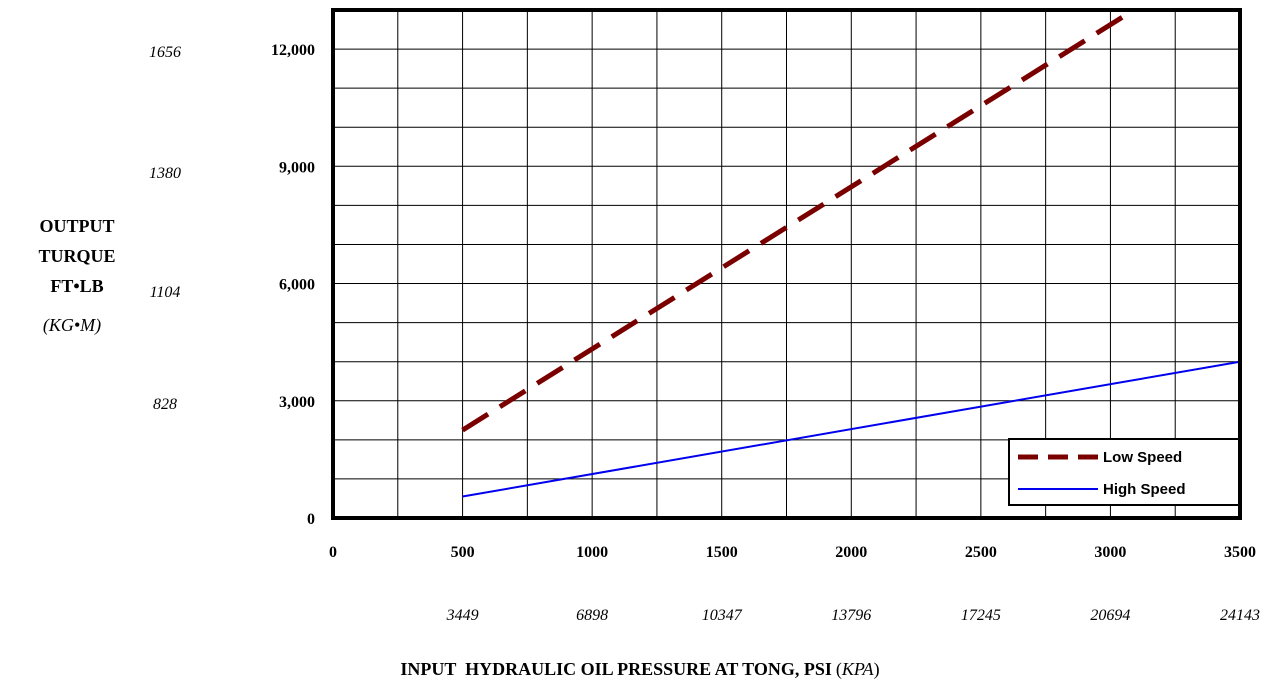  I want to click on x-tick-label: 3000, so click(1110, 552).